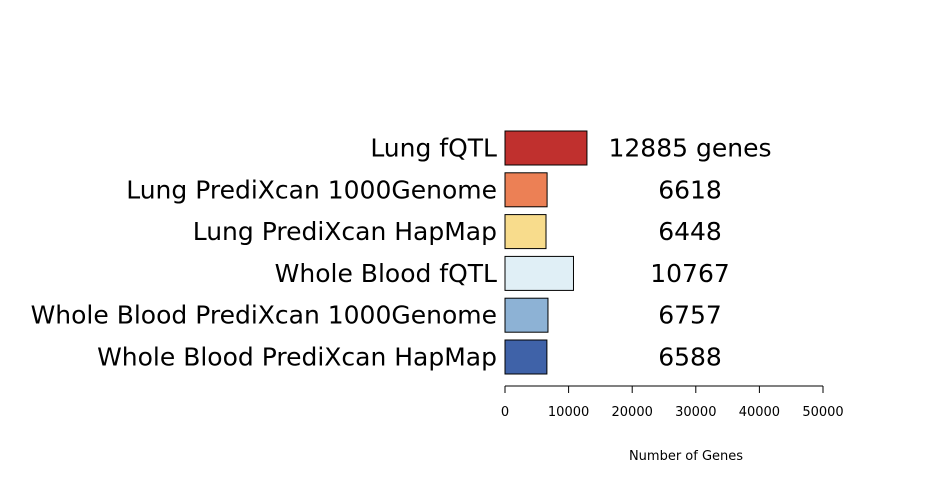 The width and height of the screenshot is (945, 485). I want to click on bar-whole-blood-fqtl, so click(539, 273).